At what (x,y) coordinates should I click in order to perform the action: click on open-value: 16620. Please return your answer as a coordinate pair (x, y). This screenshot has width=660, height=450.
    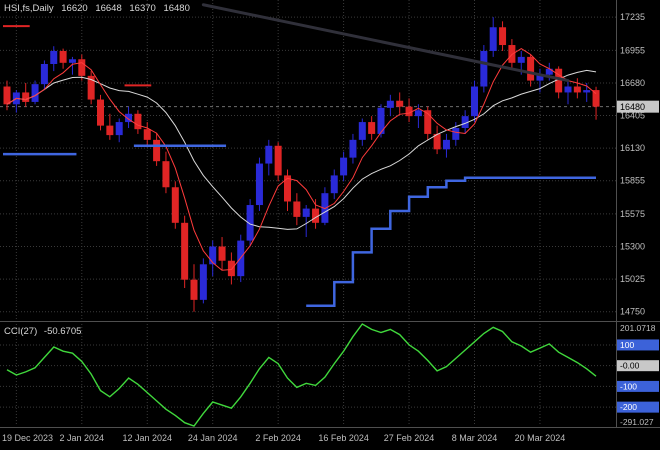
    Looking at the image, I should click on (74, 8).